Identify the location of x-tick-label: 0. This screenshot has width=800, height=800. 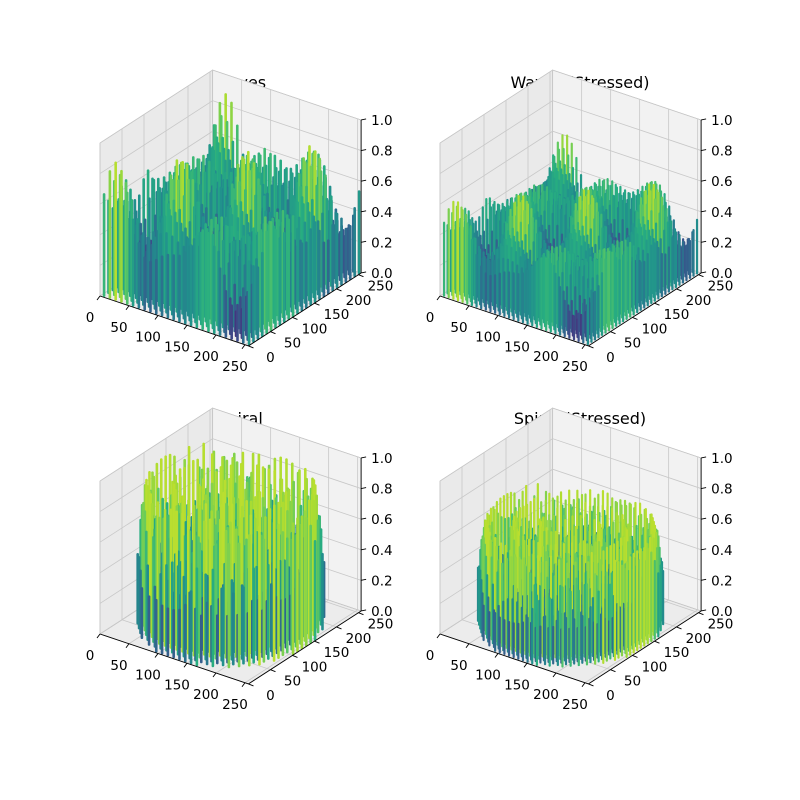
(430, 318).